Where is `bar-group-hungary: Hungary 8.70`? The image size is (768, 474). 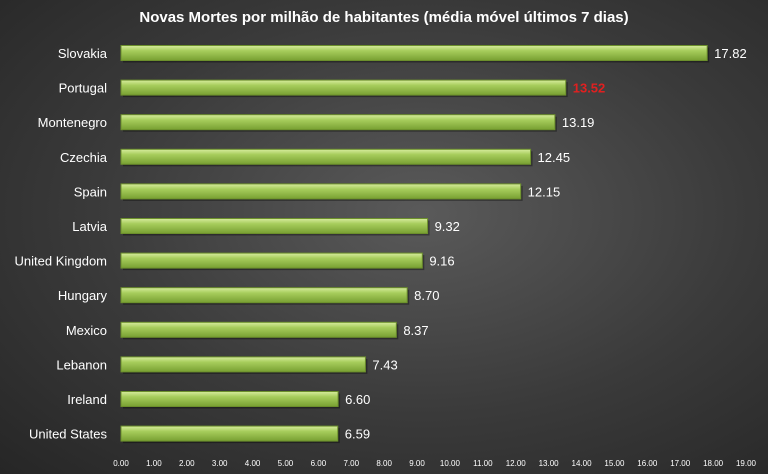
bar-group-hungary: Hungary 8.70 is located at coordinates (248, 296).